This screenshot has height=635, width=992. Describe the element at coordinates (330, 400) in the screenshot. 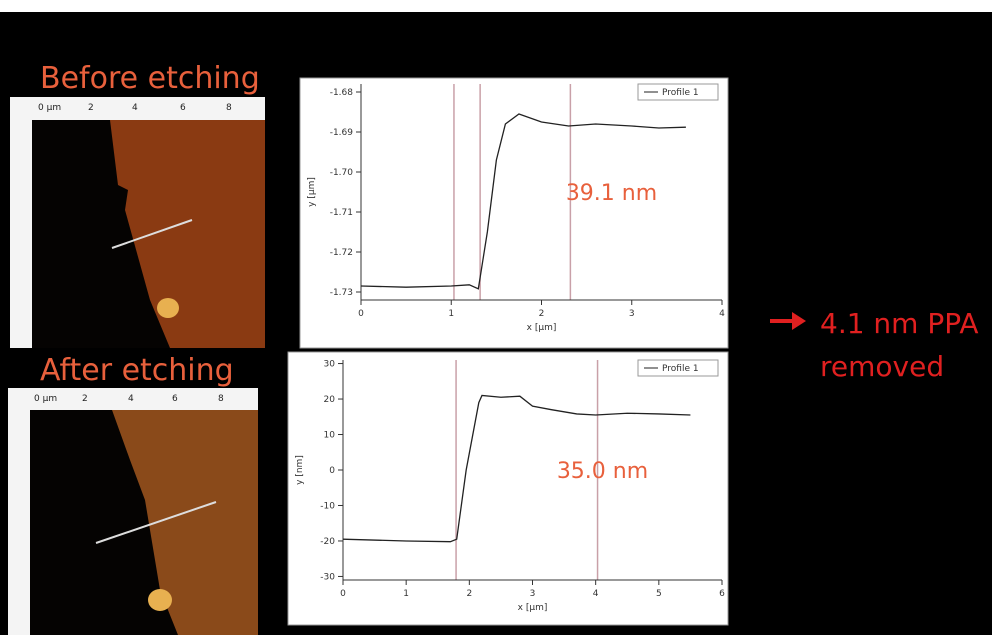

I see `y-tick-label: 20` at that location.